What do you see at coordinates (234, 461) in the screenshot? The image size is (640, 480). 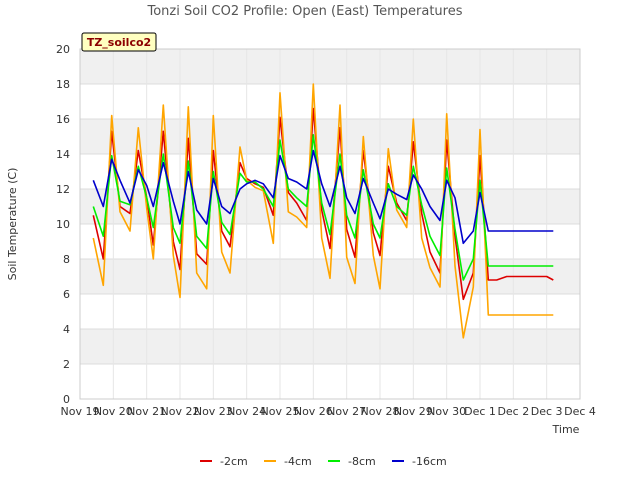 I see `legend-entry: -2cm` at bounding box center [234, 461].